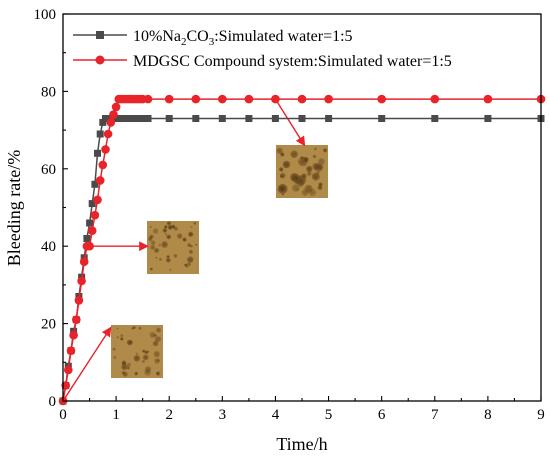 Image resolution: width=550 pixels, height=459 pixels. I want to click on x-tick-label: 0, so click(63, 415).